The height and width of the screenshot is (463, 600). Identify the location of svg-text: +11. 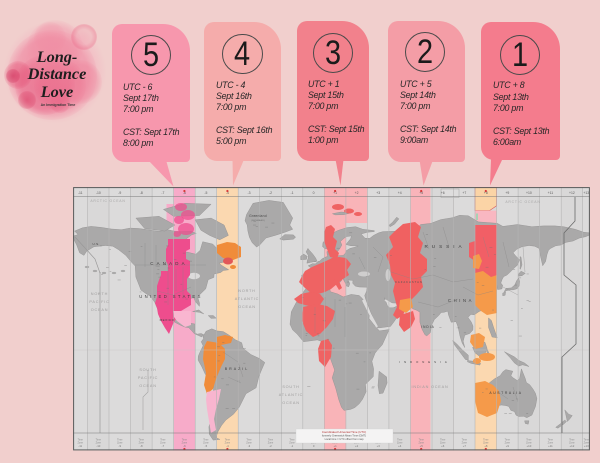
(550, 446).